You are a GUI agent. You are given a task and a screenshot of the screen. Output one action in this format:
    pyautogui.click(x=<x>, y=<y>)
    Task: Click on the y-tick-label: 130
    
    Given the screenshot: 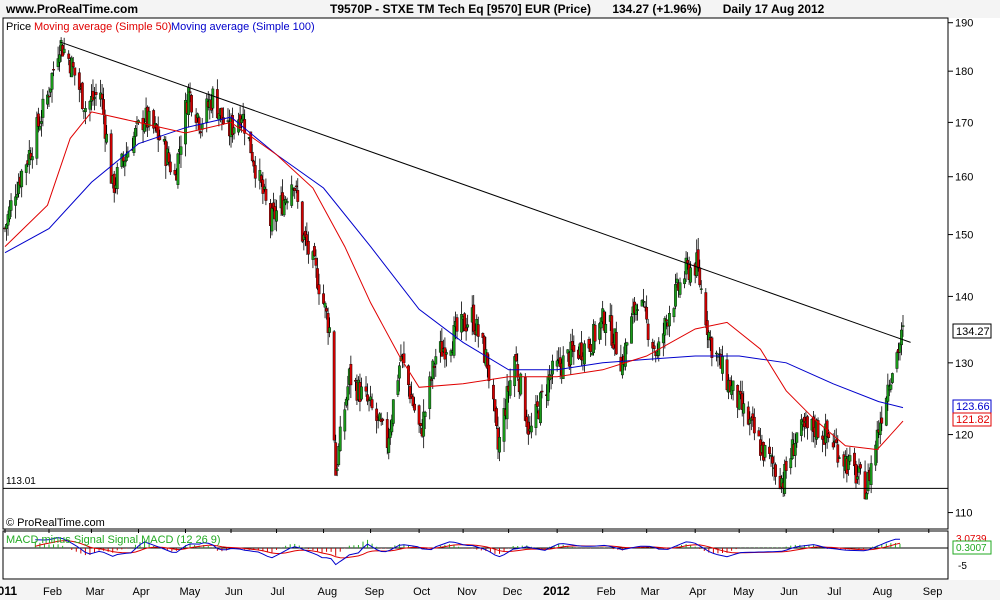 What is the action you would take?
    pyautogui.click(x=964, y=364)
    